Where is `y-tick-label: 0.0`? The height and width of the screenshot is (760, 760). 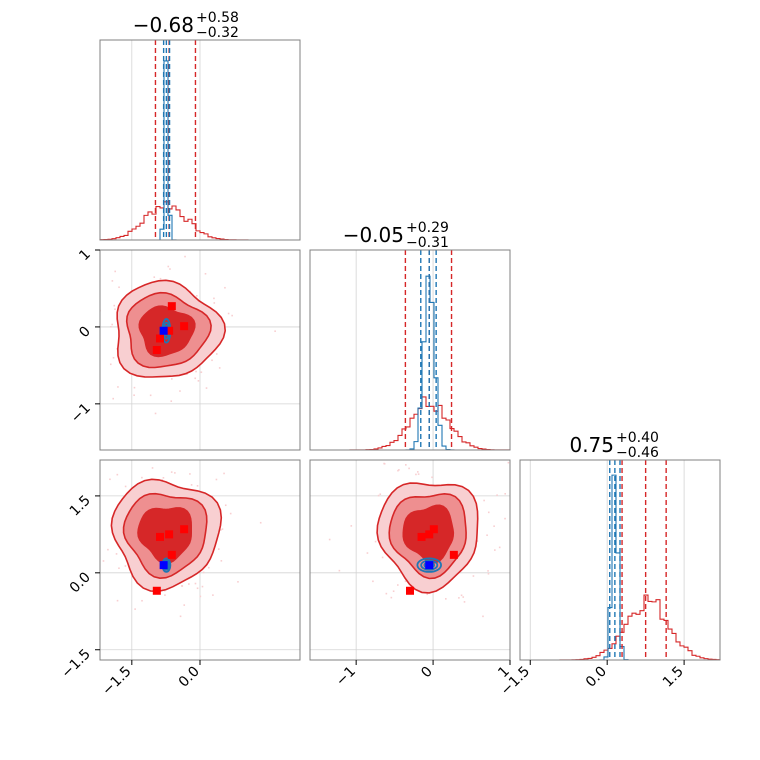 y-tick-label: 0.0 is located at coordinates (80, 582).